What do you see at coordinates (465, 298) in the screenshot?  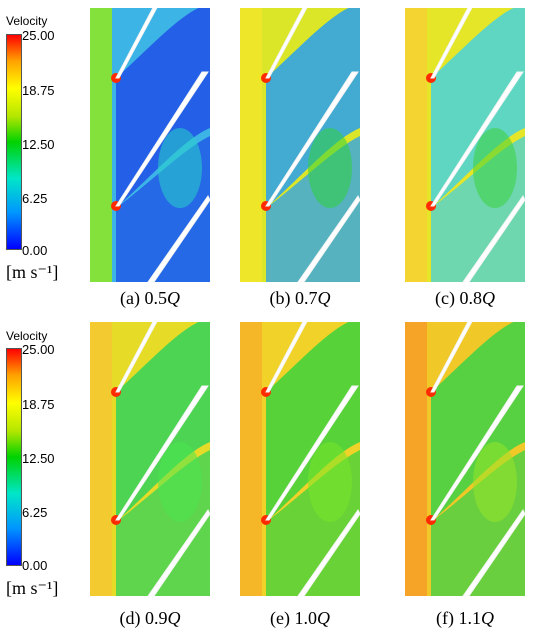 I see `caption-c: (c) 0.8Q` at bounding box center [465, 298].